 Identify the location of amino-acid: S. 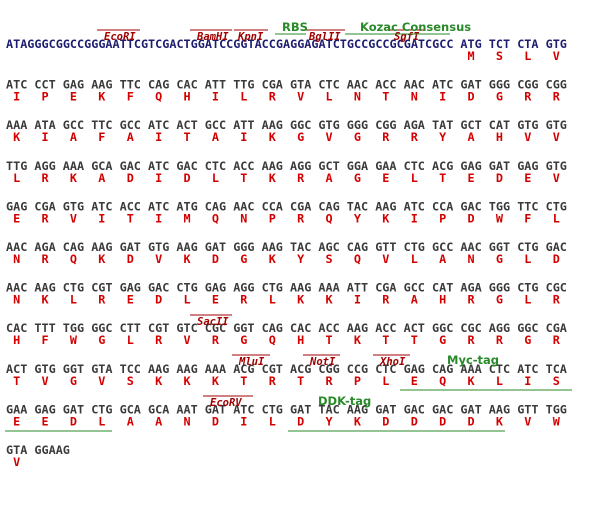
(130, 381).